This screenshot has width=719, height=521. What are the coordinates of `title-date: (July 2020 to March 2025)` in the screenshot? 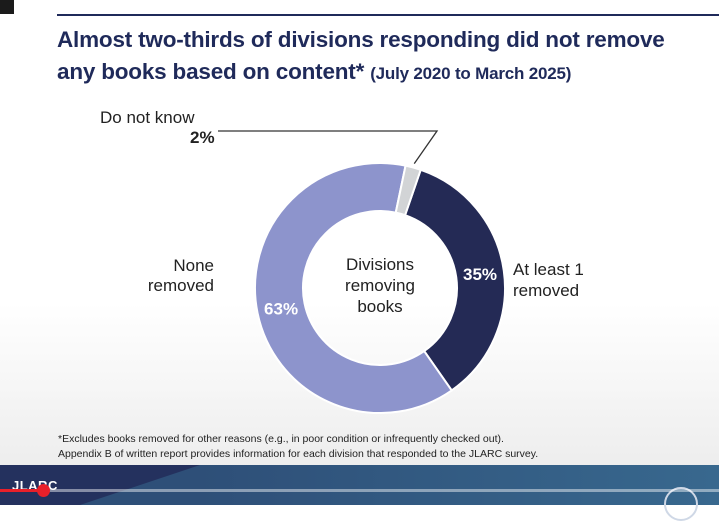 It's located at (471, 73).